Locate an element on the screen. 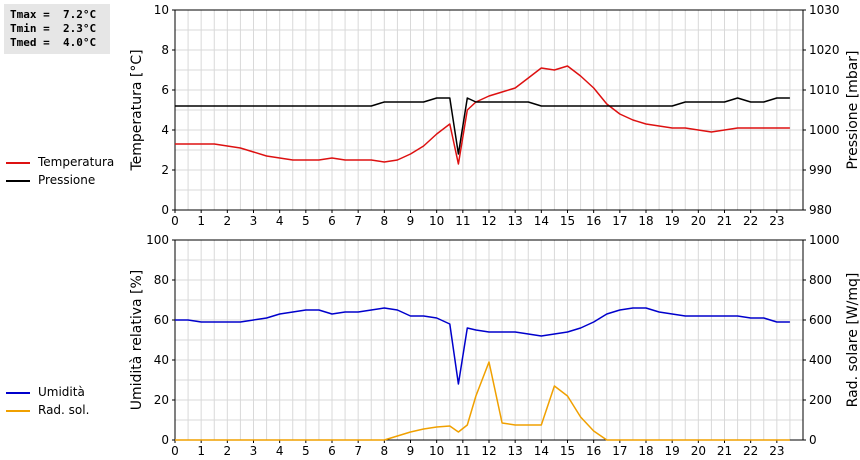  legend-temperatura-swatch is located at coordinates (18, 162).